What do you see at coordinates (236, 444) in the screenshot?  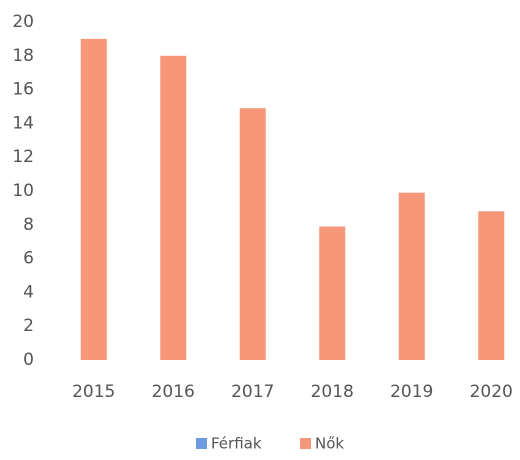 I see `legend-label: Férfiak` at bounding box center [236, 444].